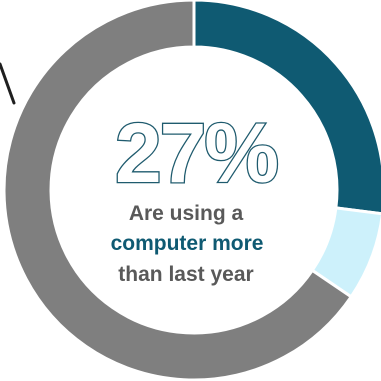 The width and height of the screenshot is (381, 381). I want to click on center-percentage: 27%, so click(196, 153).